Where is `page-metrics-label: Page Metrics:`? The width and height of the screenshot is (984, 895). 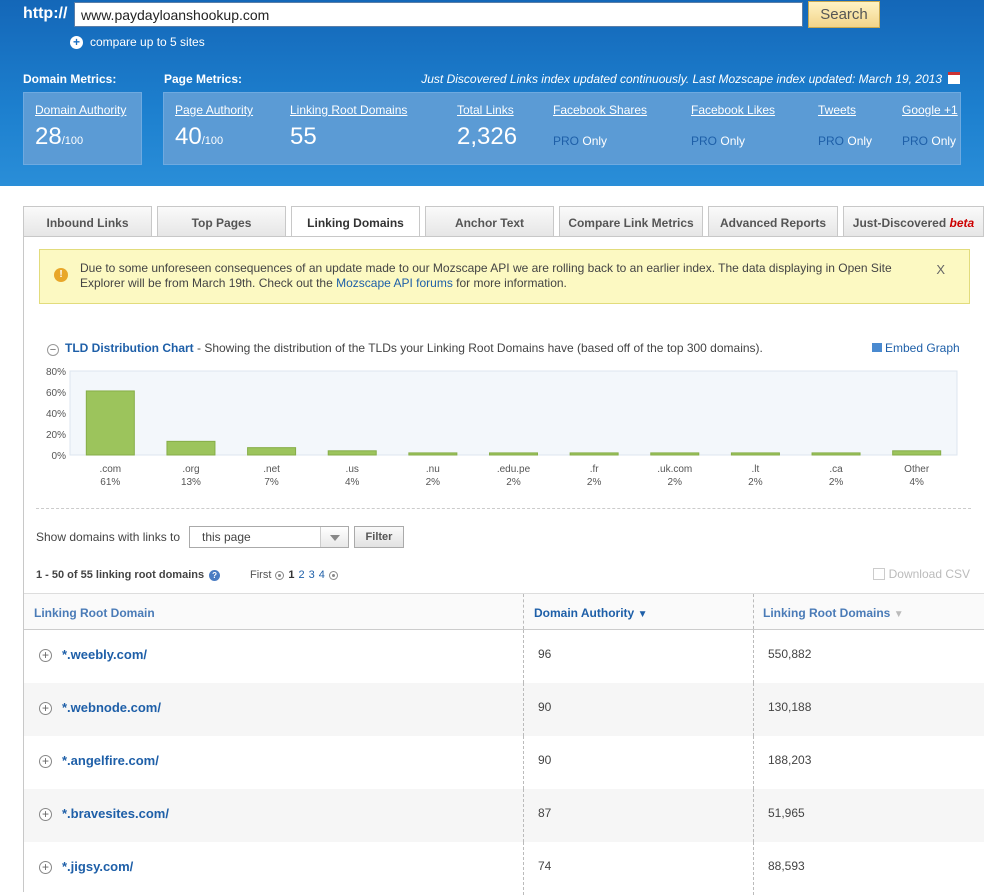
page-metrics-label: Page Metrics: is located at coordinates (203, 79).